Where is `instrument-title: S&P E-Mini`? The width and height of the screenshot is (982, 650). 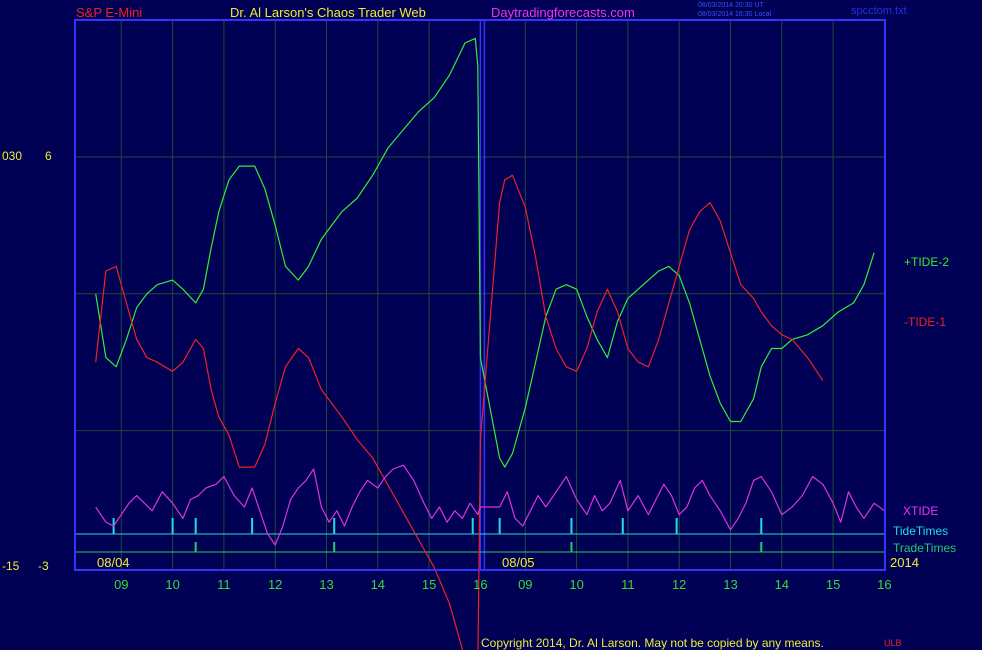 instrument-title: S&P E-Mini is located at coordinates (109, 12).